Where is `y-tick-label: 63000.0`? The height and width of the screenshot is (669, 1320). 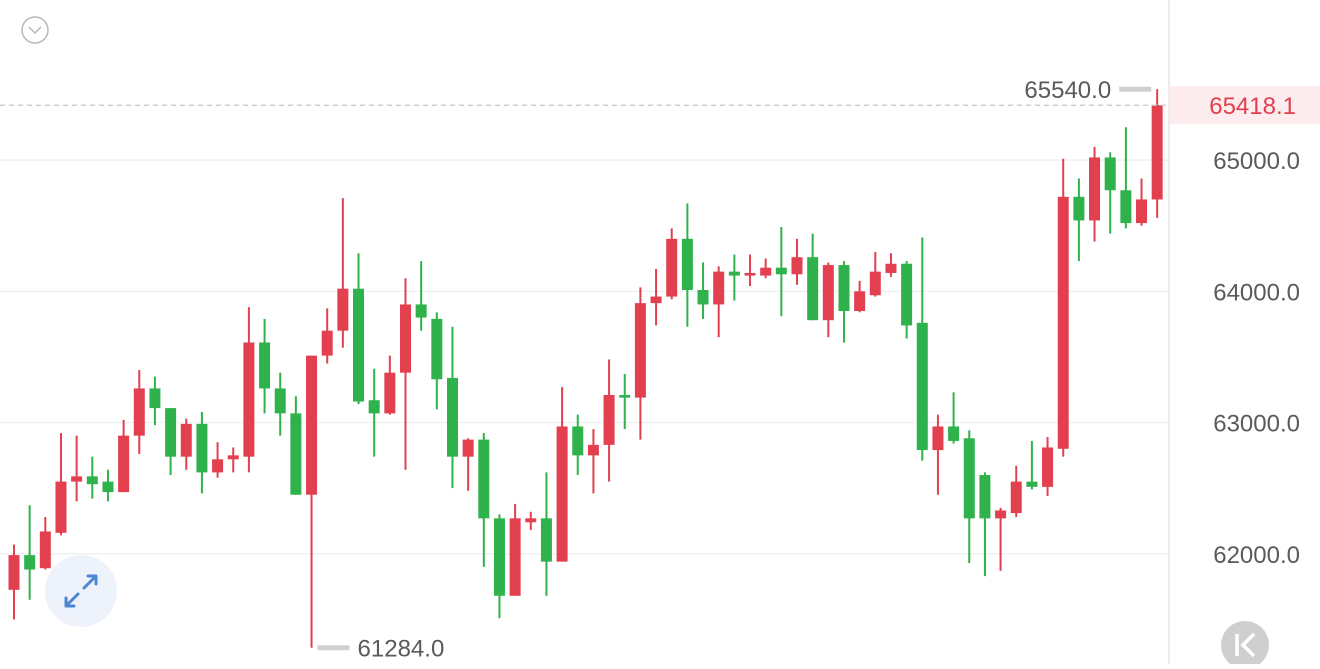 y-tick-label: 63000.0 is located at coordinates (1256, 424).